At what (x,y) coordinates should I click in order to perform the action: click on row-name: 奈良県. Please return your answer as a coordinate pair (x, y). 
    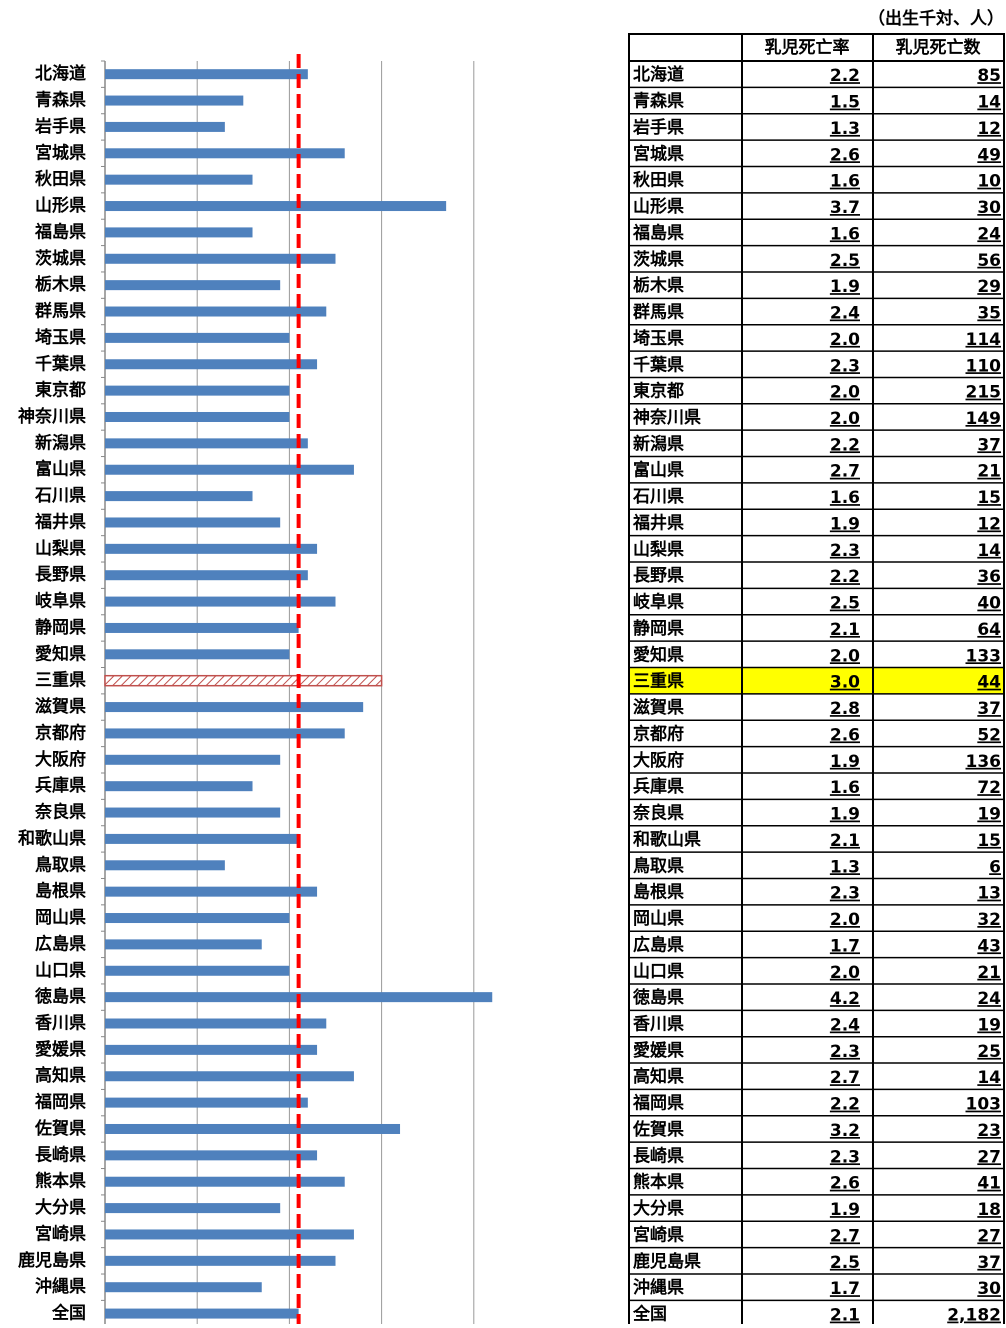
    Looking at the image, I should click on (658, 813).